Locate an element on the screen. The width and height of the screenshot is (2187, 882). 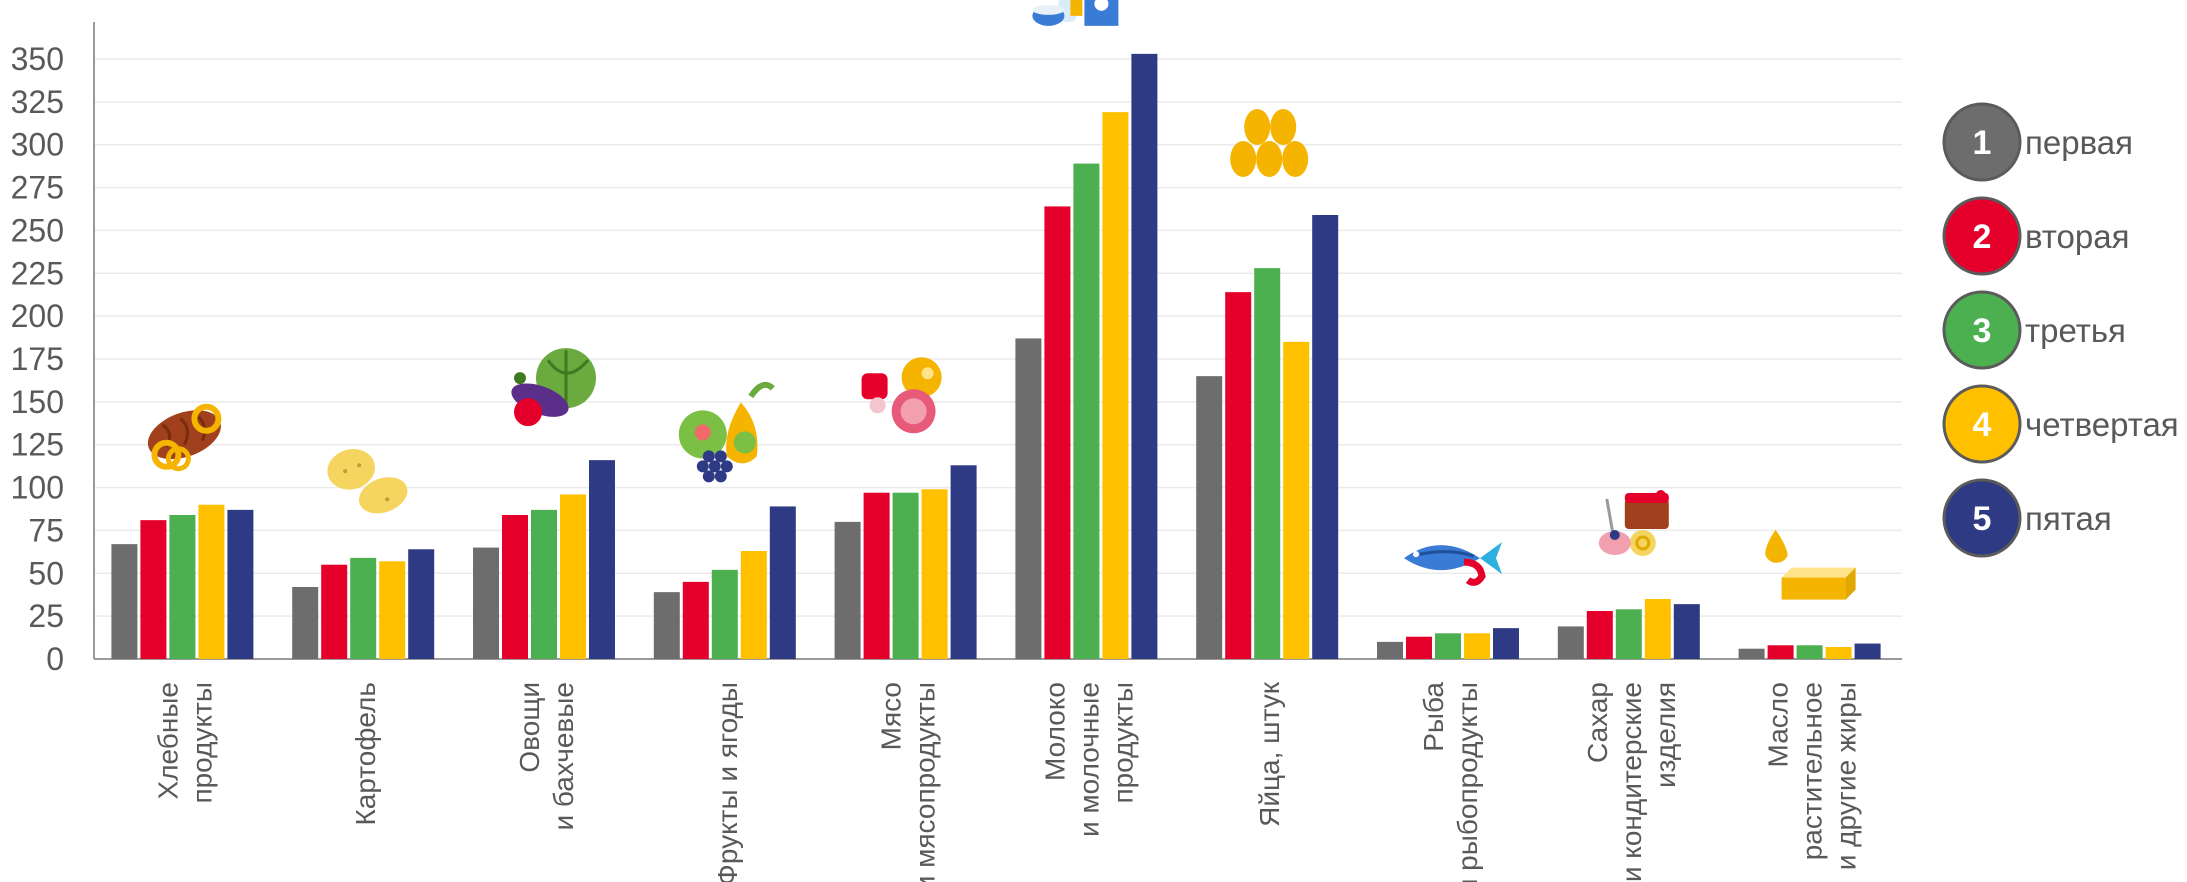
x-tick-label: и другие жиры is located at coordinates (1846, 776).